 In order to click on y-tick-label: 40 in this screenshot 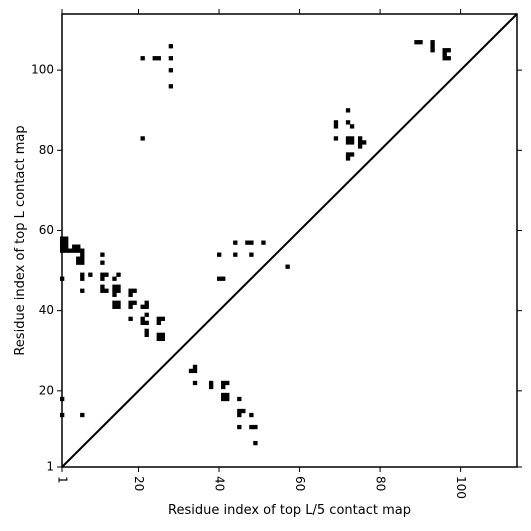, I will do `click(46, 310)`.